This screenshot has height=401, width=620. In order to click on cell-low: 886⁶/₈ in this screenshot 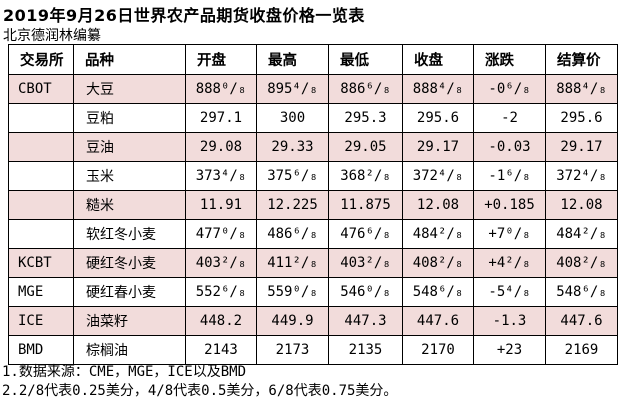, I will do `click(365, 89)`.